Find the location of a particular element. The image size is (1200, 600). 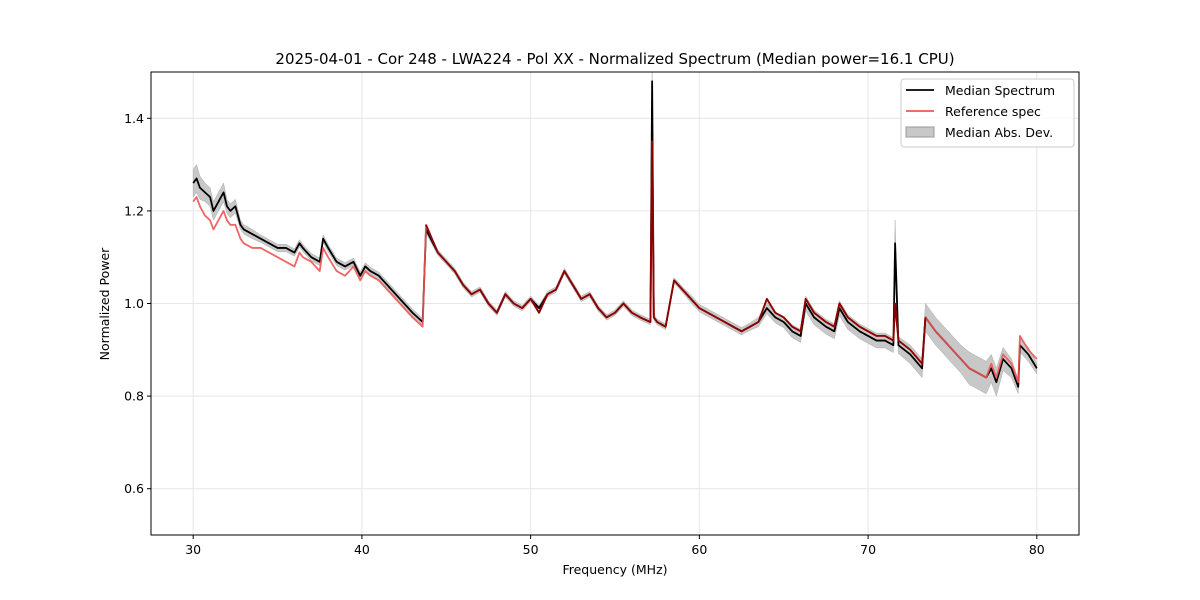

y-tick-label: 0.8 is located at coordinates (134, 396).